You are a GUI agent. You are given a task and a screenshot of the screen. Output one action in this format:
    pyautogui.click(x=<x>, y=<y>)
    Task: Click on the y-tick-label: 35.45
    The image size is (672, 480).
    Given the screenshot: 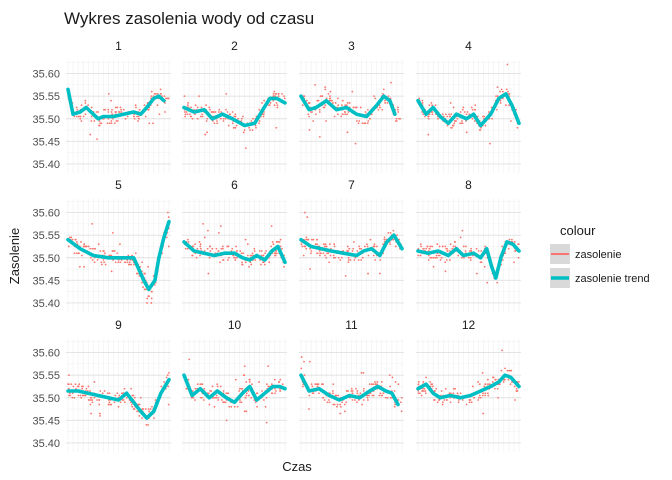 What is the action you would take?
    pyautogui.click(x=46, y=421)
    